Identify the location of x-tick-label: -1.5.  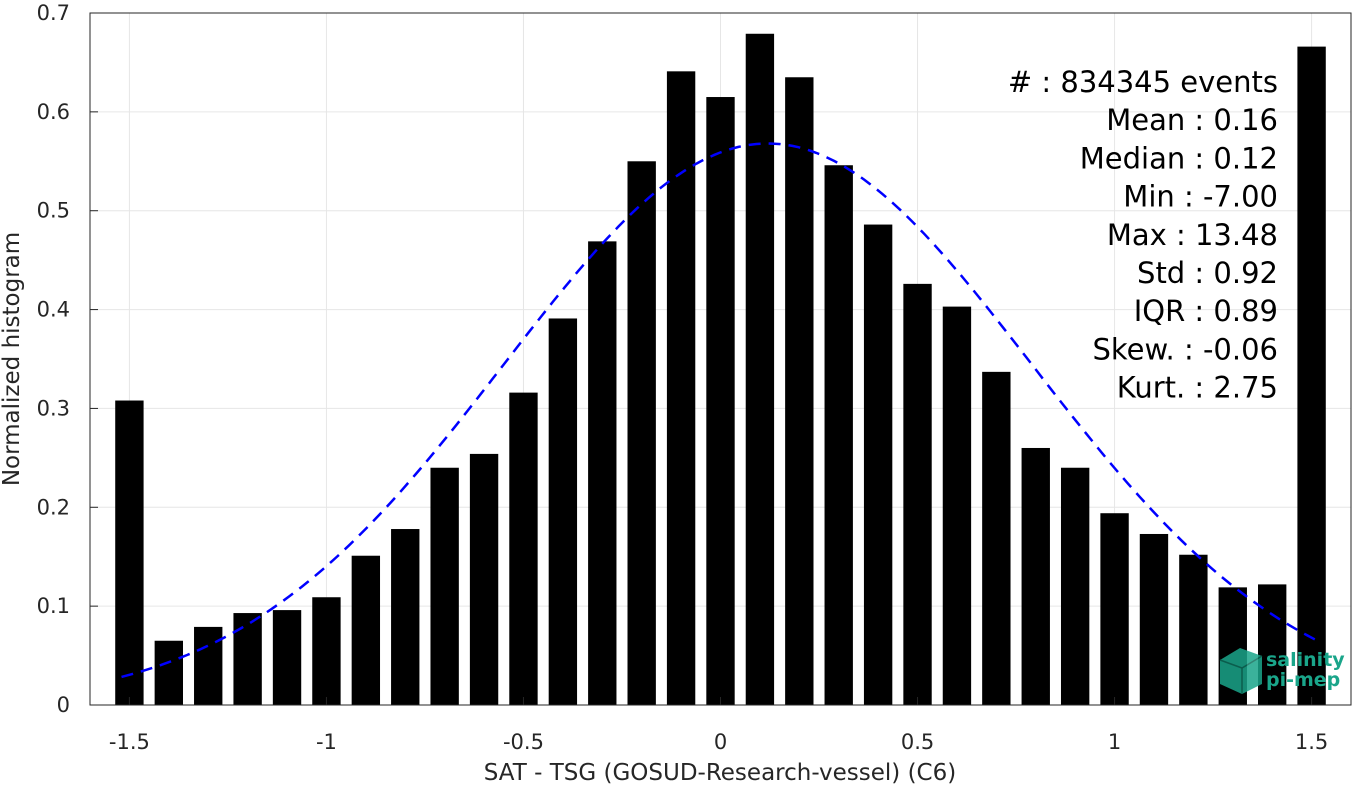
(129, 742).